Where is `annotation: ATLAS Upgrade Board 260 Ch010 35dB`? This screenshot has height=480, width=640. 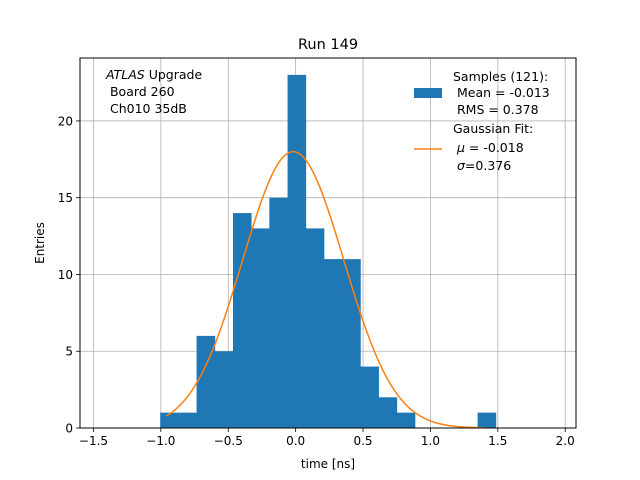 annotation: ATLAS Upgrade Board 260 Ch010 35dB is located at coordinates (153, 91).